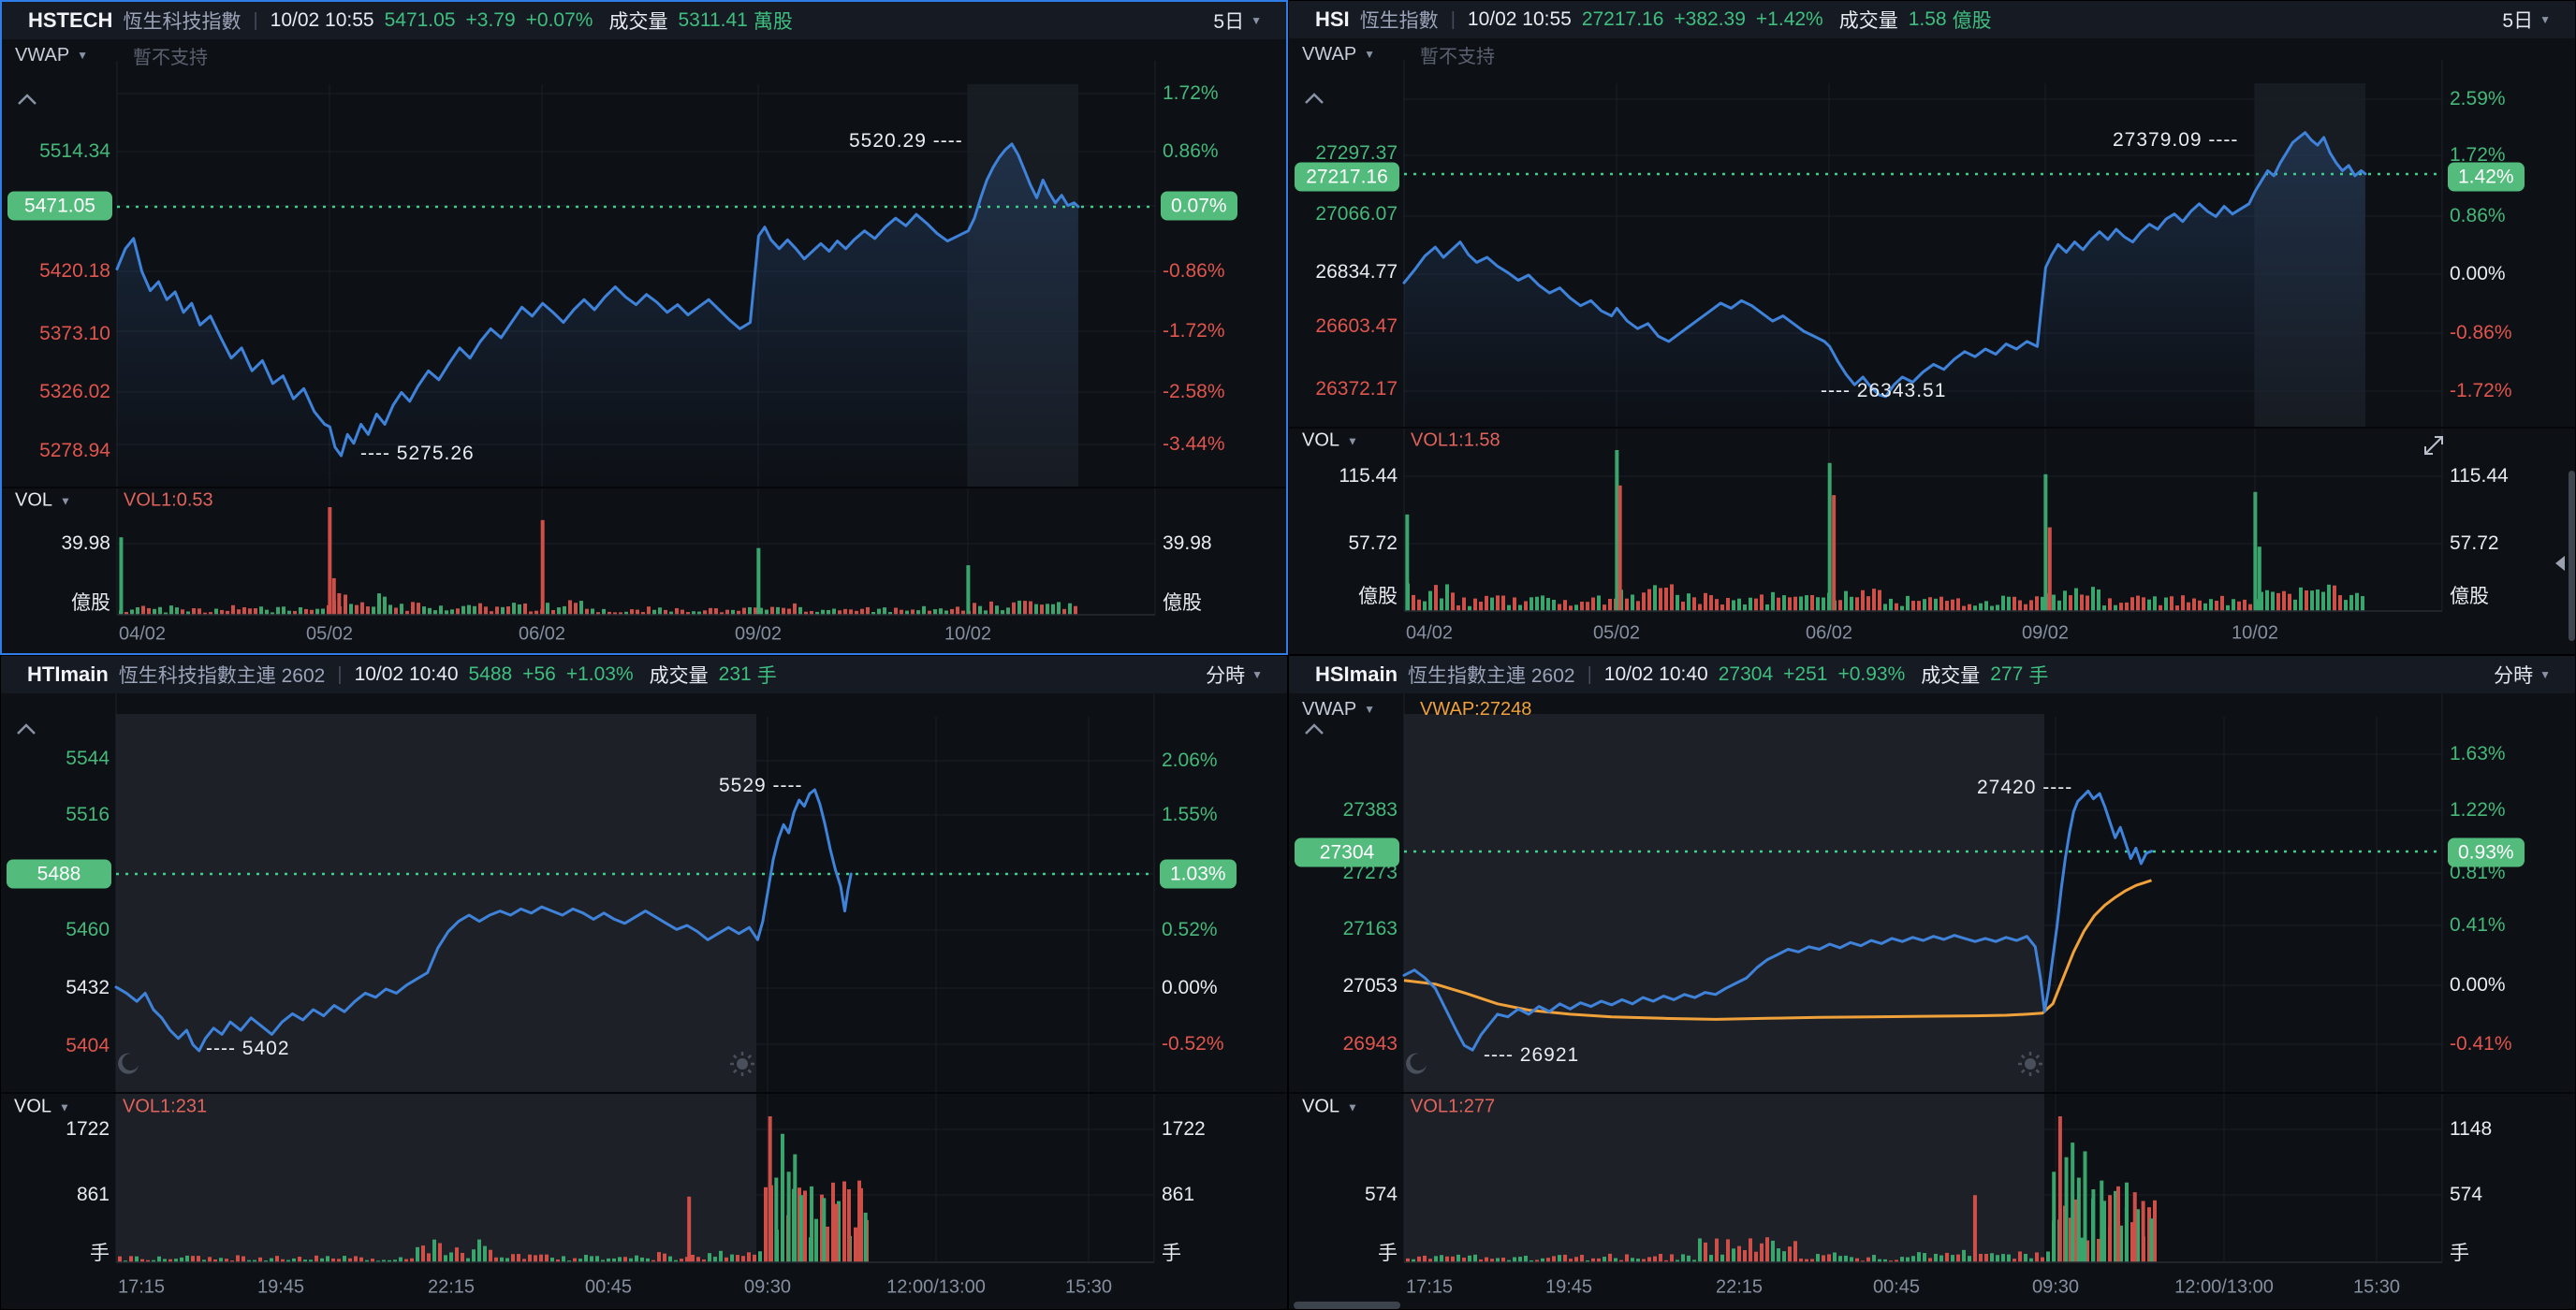 This screenshot has height=1310, width=2576. What do you see at coordinates (2478, 925) in the screenshot?
I see `y-axis-percent-label: 0.41%` at bounding box center [2478, 925].